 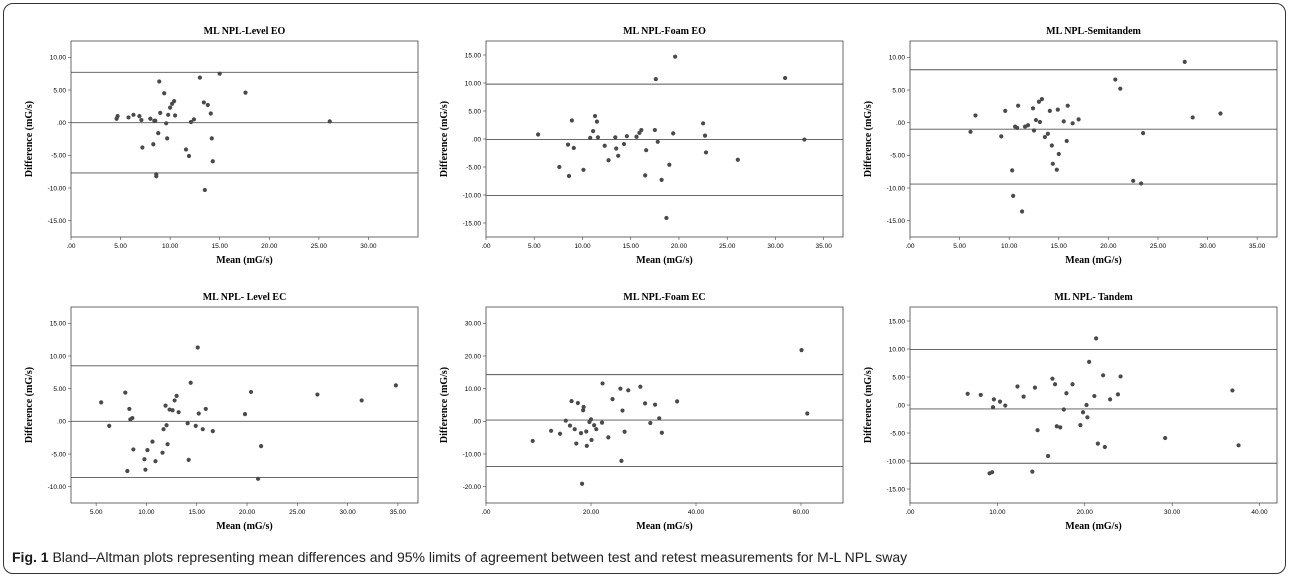 I want to click on chart-title: ML NPL- Level EC, so click(x=245, y=297).